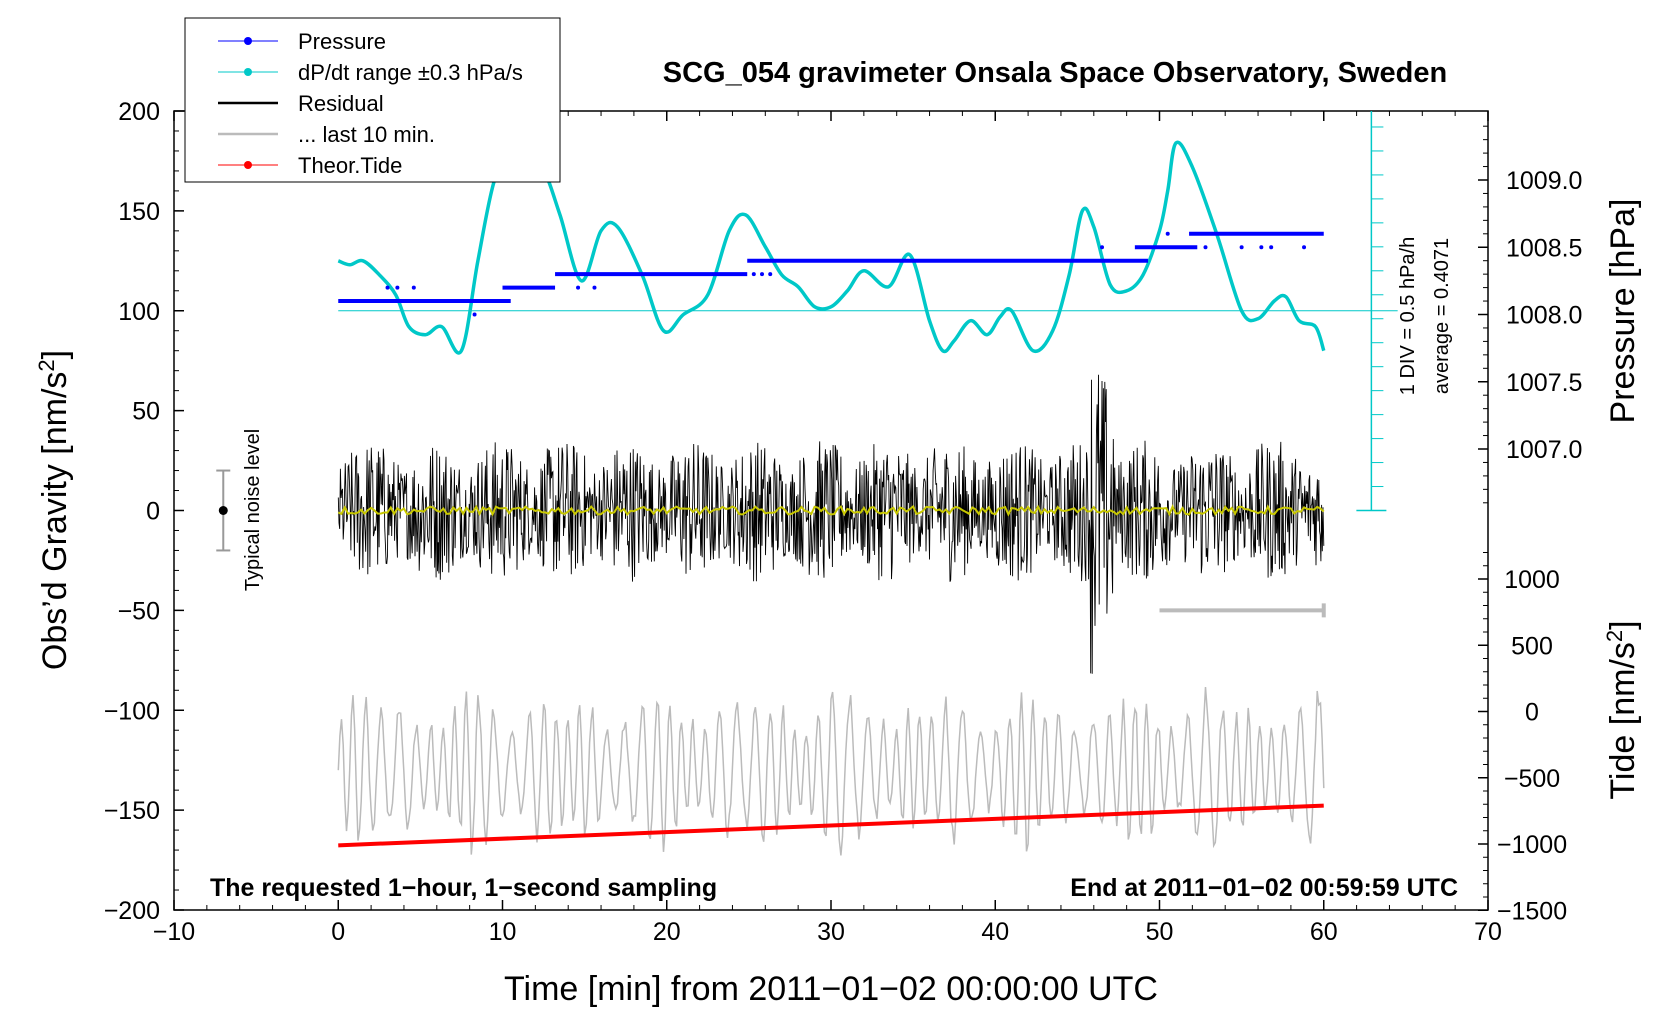 This screenshot has width=1676, height=1020. I want to click on tide-tick-label: 0, so click(1532, 713).